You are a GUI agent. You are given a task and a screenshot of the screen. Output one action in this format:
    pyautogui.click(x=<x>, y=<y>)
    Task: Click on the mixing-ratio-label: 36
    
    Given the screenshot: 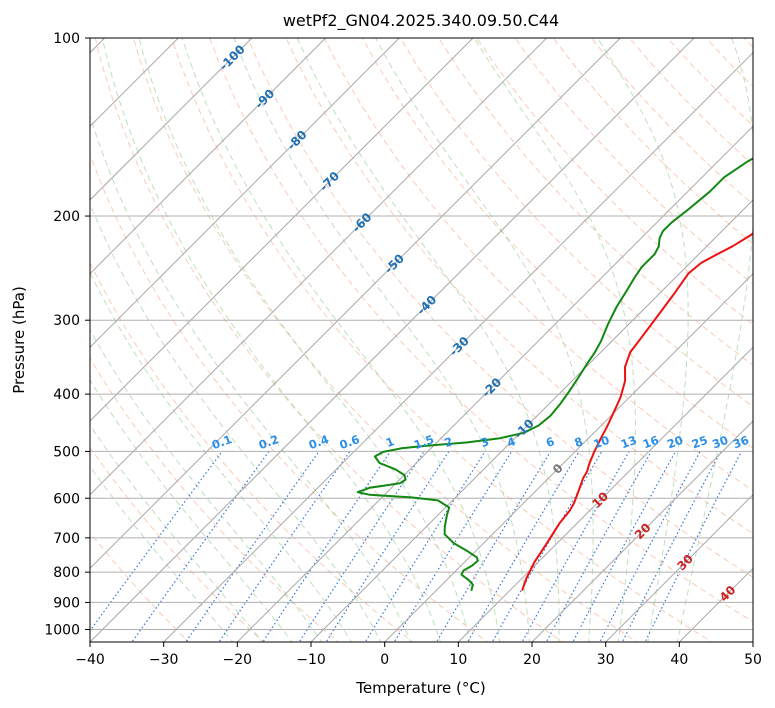 What is the action you would take?
    pyautogui.click(x=741, y=442)
    